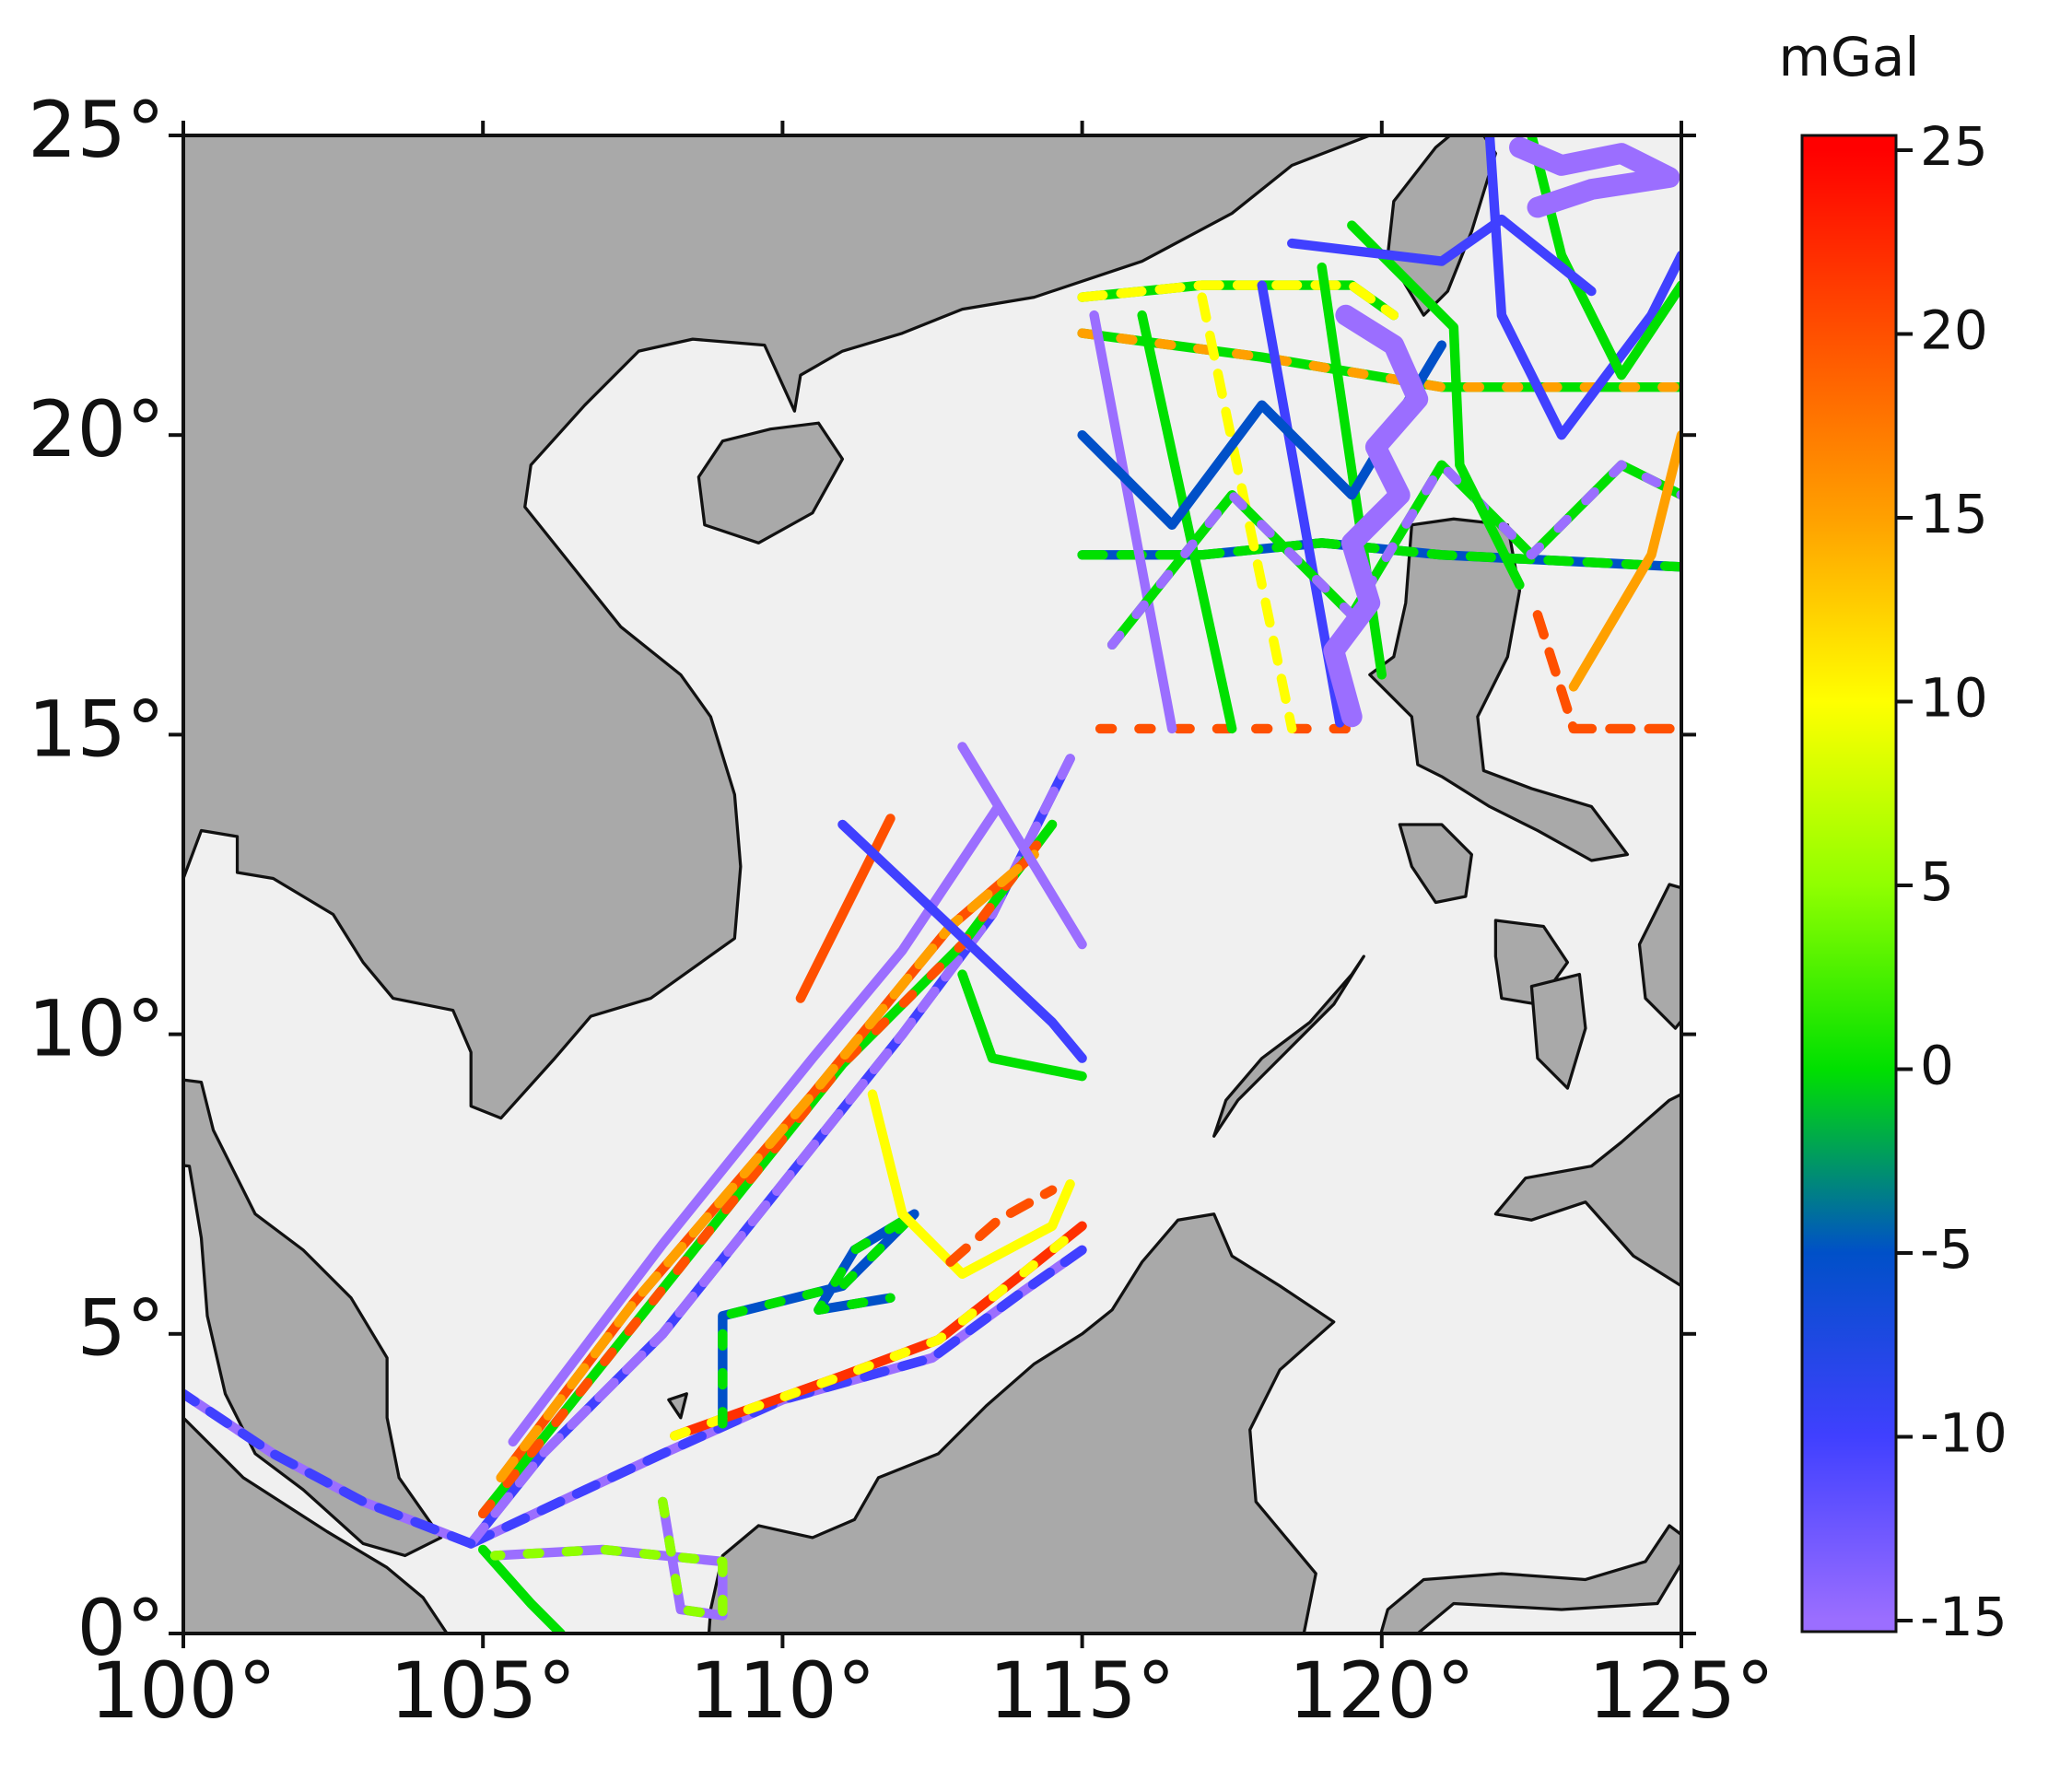 Image resolution: width=2072 pixels, height=1768 pixels. I want to click on x-tick-label: 105°, so click(483, 1690).